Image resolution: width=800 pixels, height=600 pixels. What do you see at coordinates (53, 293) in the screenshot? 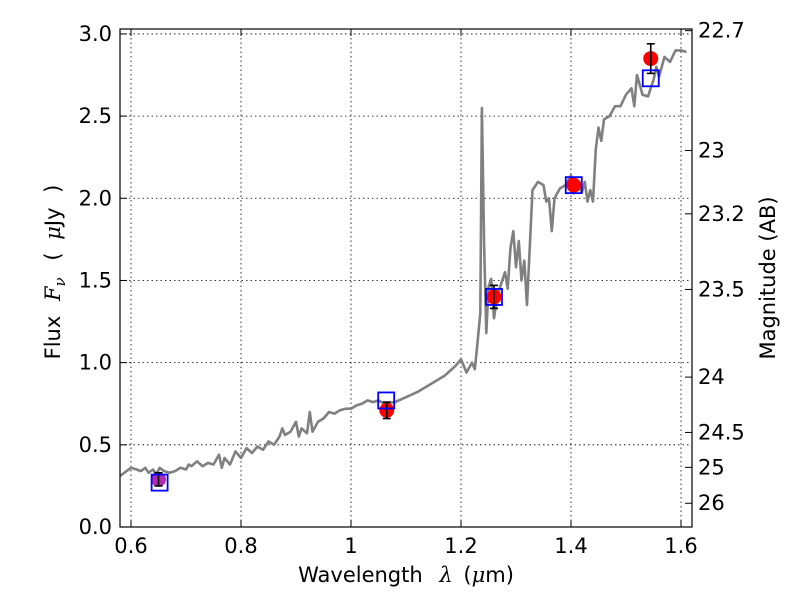
I see `y-axis-label-symbol: F` at bounding box center [53, 293].